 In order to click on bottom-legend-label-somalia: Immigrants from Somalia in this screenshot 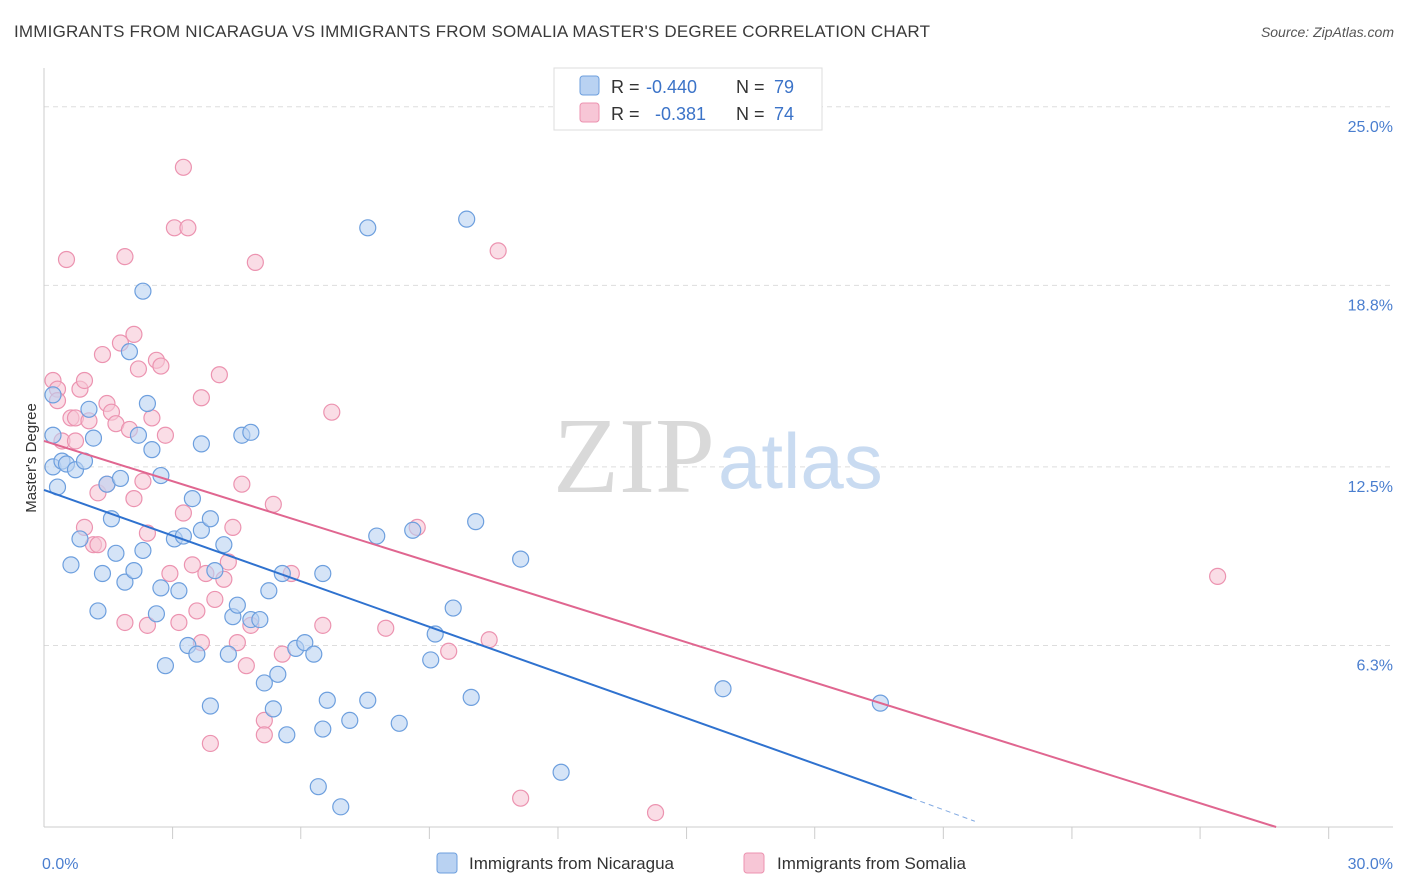, I will do `click(871, 863)`.